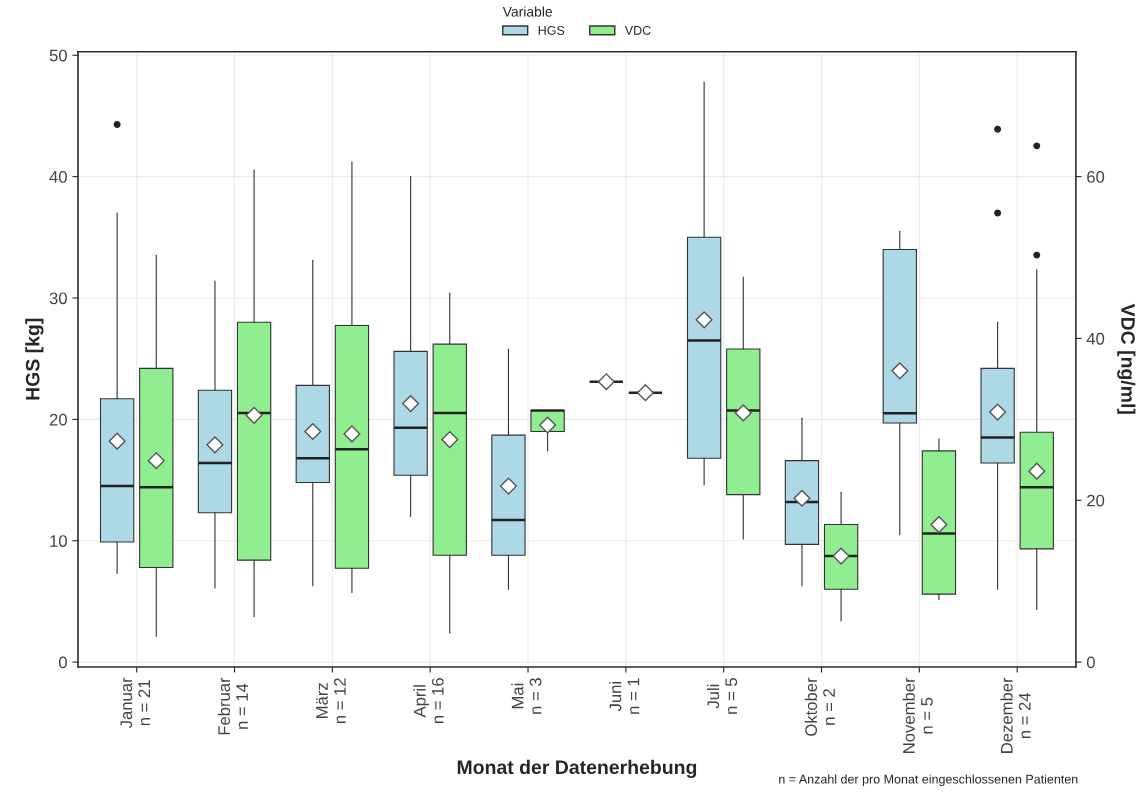 The image size is (1147, 794). Describe the element at coordinates (232, 706) in the screenshot. I see `x-tick-label: Februar n = 14` at that location.